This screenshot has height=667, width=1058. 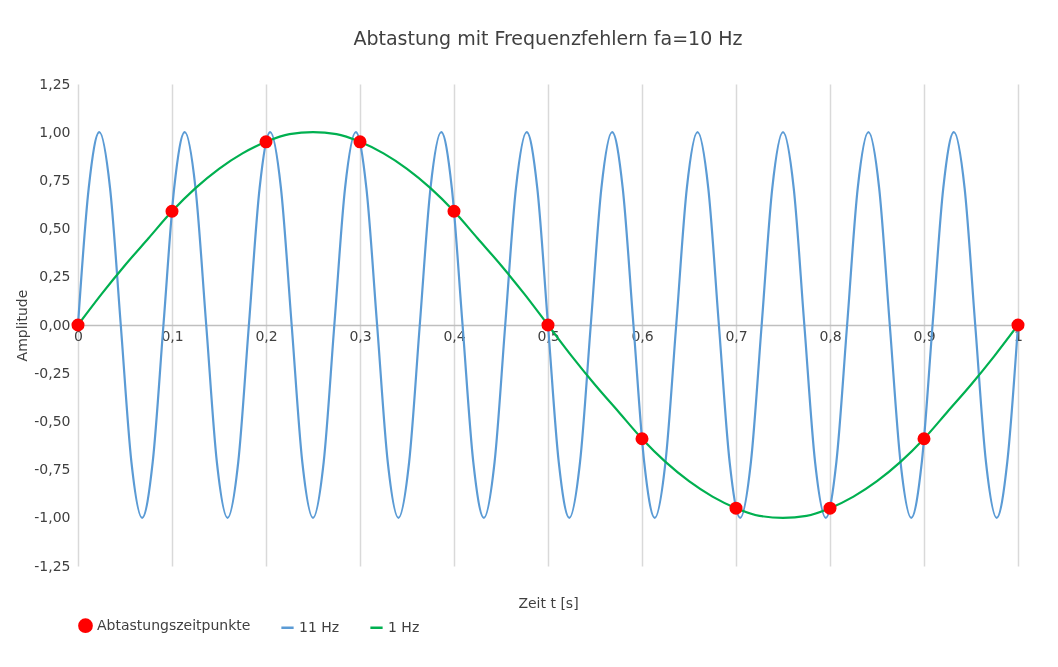 I want to click on legend-label: 11 Hz, so click(x=319, y=626).